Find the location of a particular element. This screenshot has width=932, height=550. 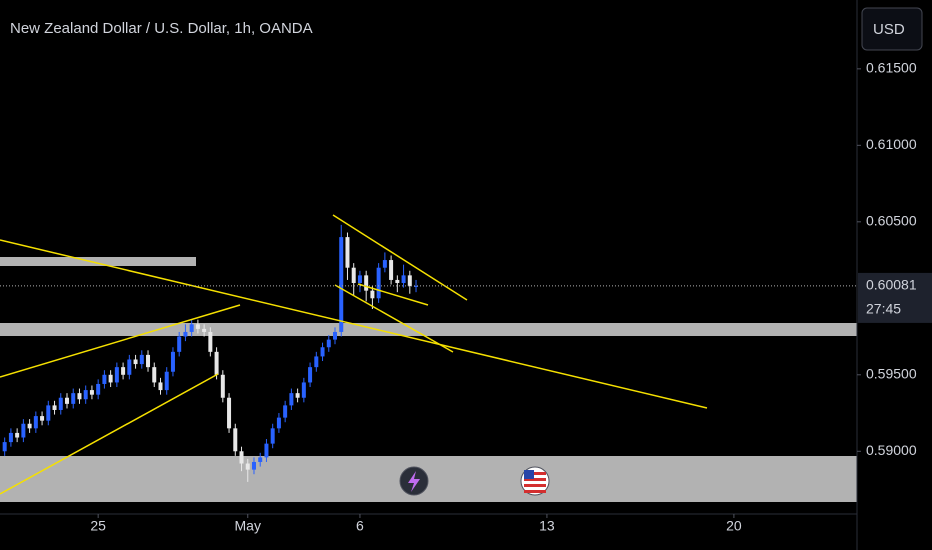

x-tick-label: 20 is located at coordinates (734, 526).